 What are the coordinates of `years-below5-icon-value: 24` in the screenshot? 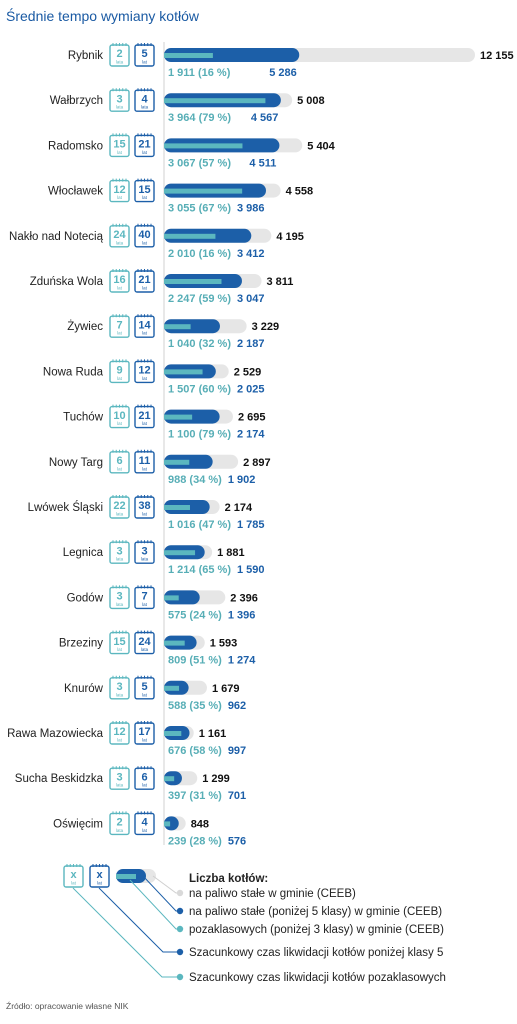 It's located at (144, 642).